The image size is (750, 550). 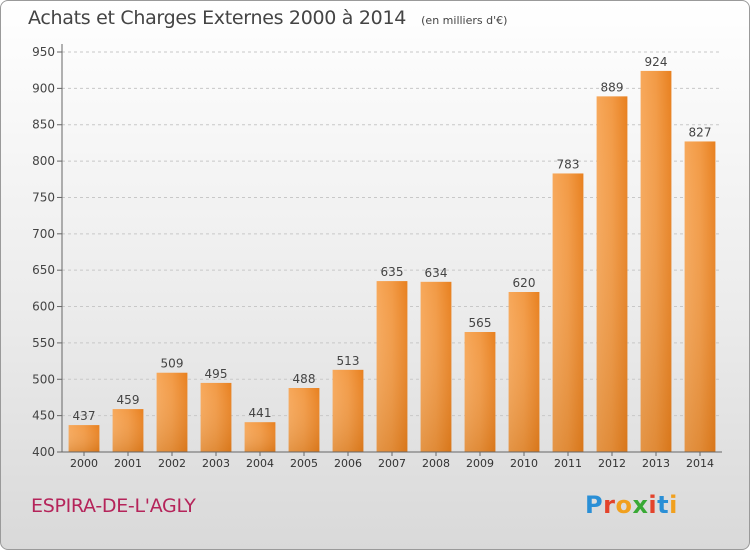 What do you see at coordinates (392, 463) in the screenshot?
I see `x-tick-label: 2007` at bounding box center [392, 463].